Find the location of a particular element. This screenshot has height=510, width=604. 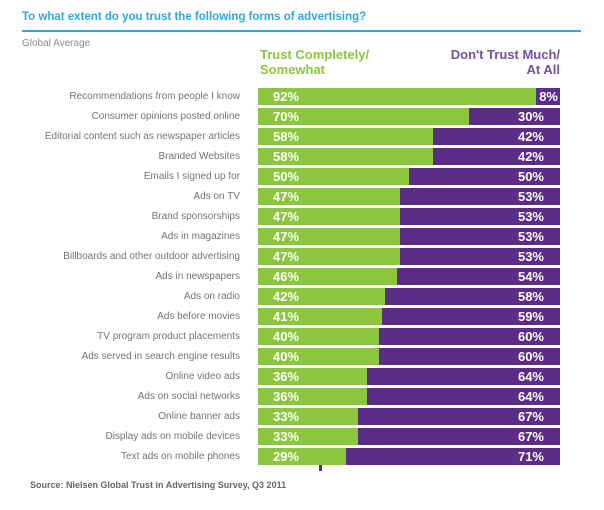

category-label: Text ads on mobile phones is located at coordinates (180, 456).